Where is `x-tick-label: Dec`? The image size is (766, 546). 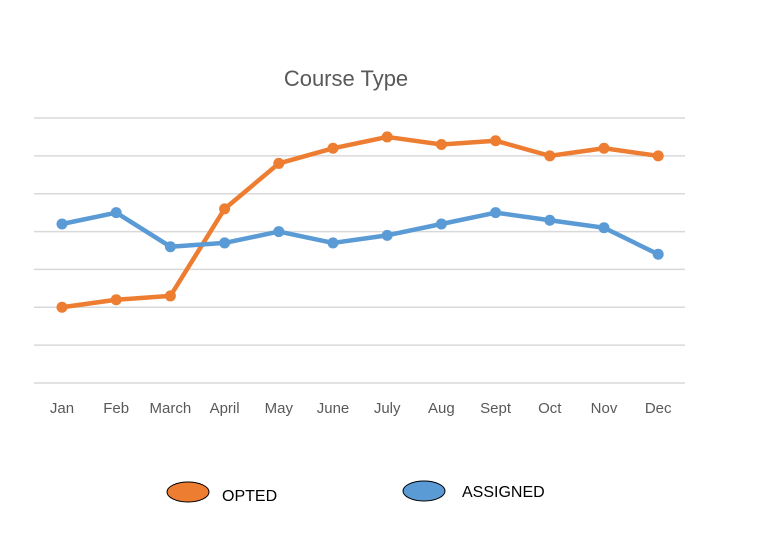 x-tick-label: Dec is located at coordinates (658, 408).